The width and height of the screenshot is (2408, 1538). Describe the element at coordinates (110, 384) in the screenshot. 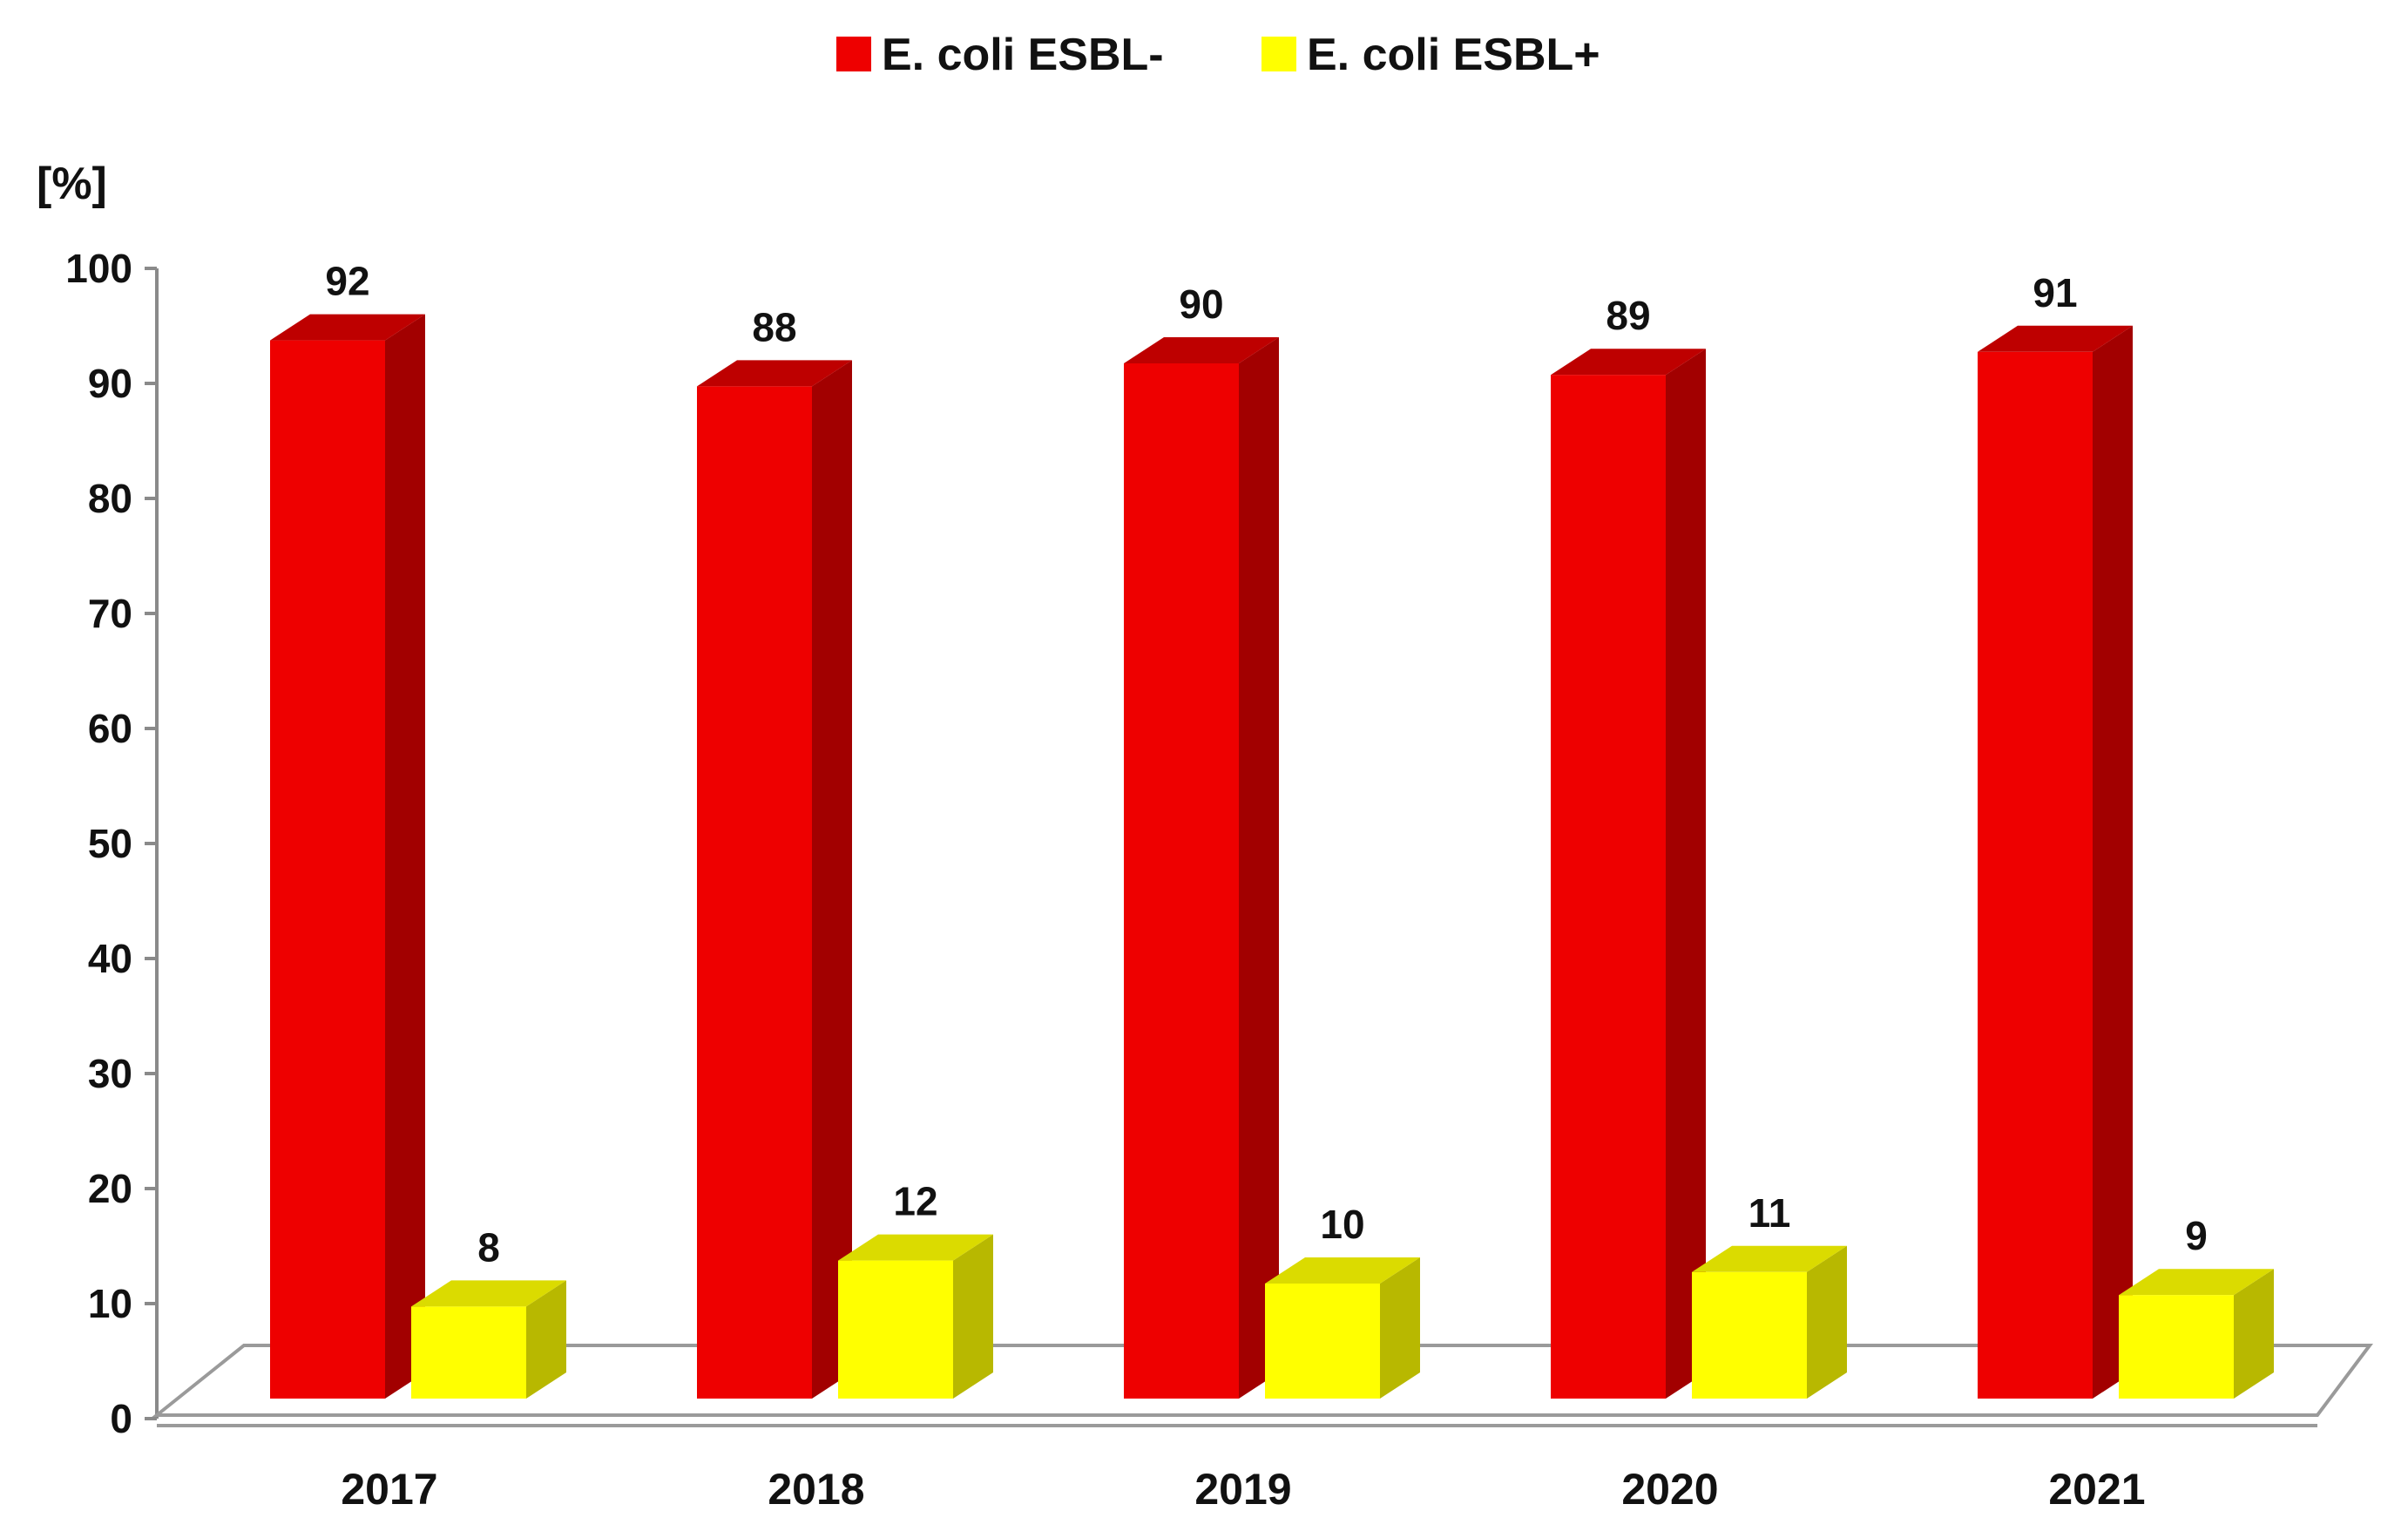

I see `y-tick-label: 90` at that location.